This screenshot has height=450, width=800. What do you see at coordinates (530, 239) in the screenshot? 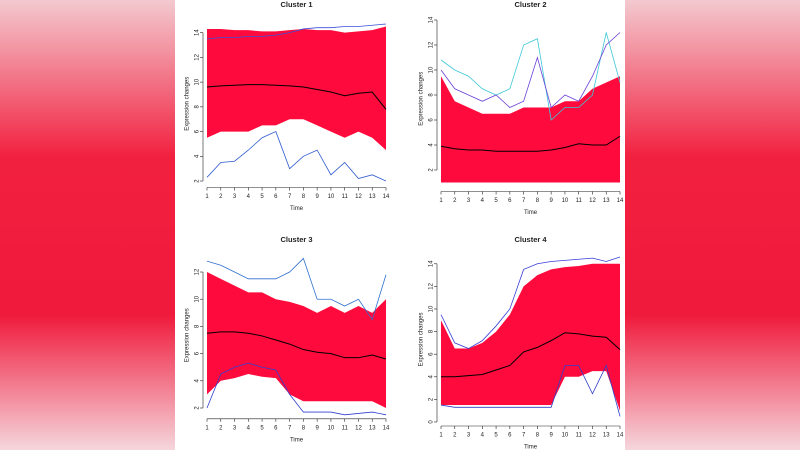
I see `chart-title: Cluster 4` at bounding box center [530, 239].